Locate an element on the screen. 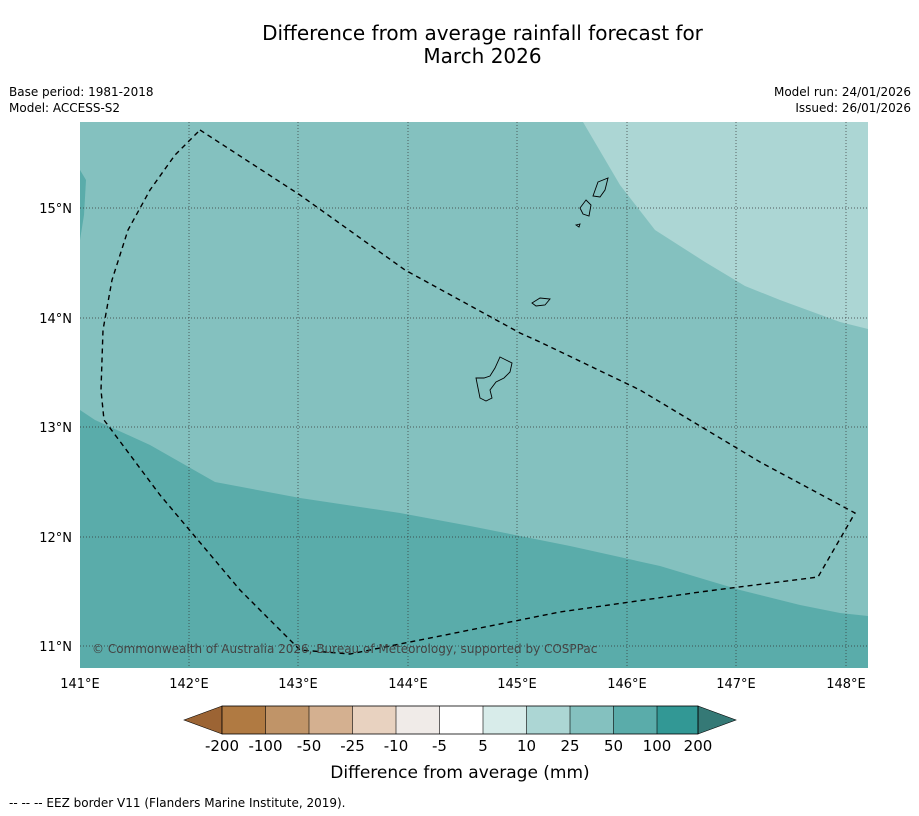  colorbar-tick: -50 is located at coordinates (309, 746).